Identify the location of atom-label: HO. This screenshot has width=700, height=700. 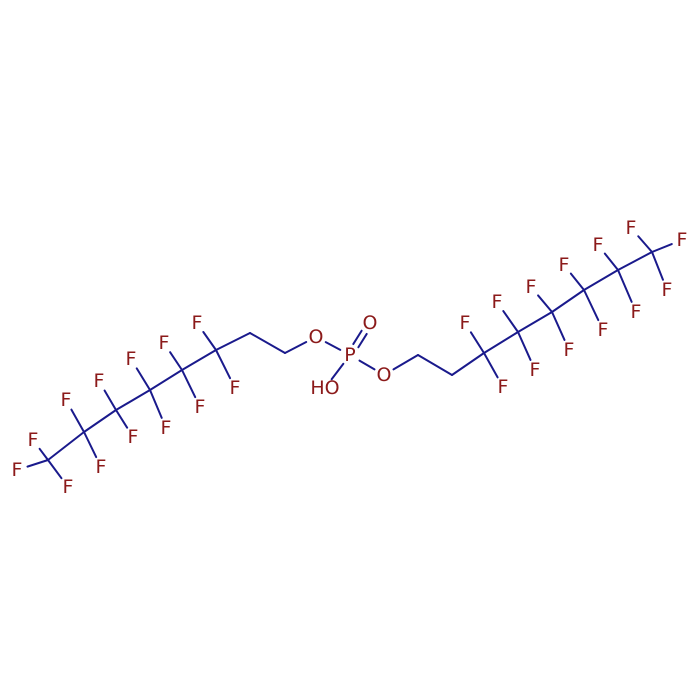
(324, 388).